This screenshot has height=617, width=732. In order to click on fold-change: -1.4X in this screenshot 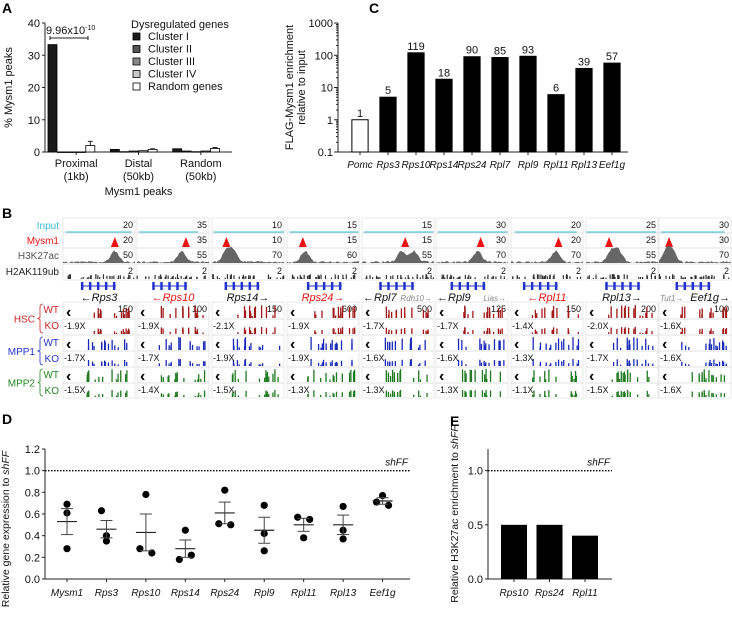, I will do `click(523, 326)`.